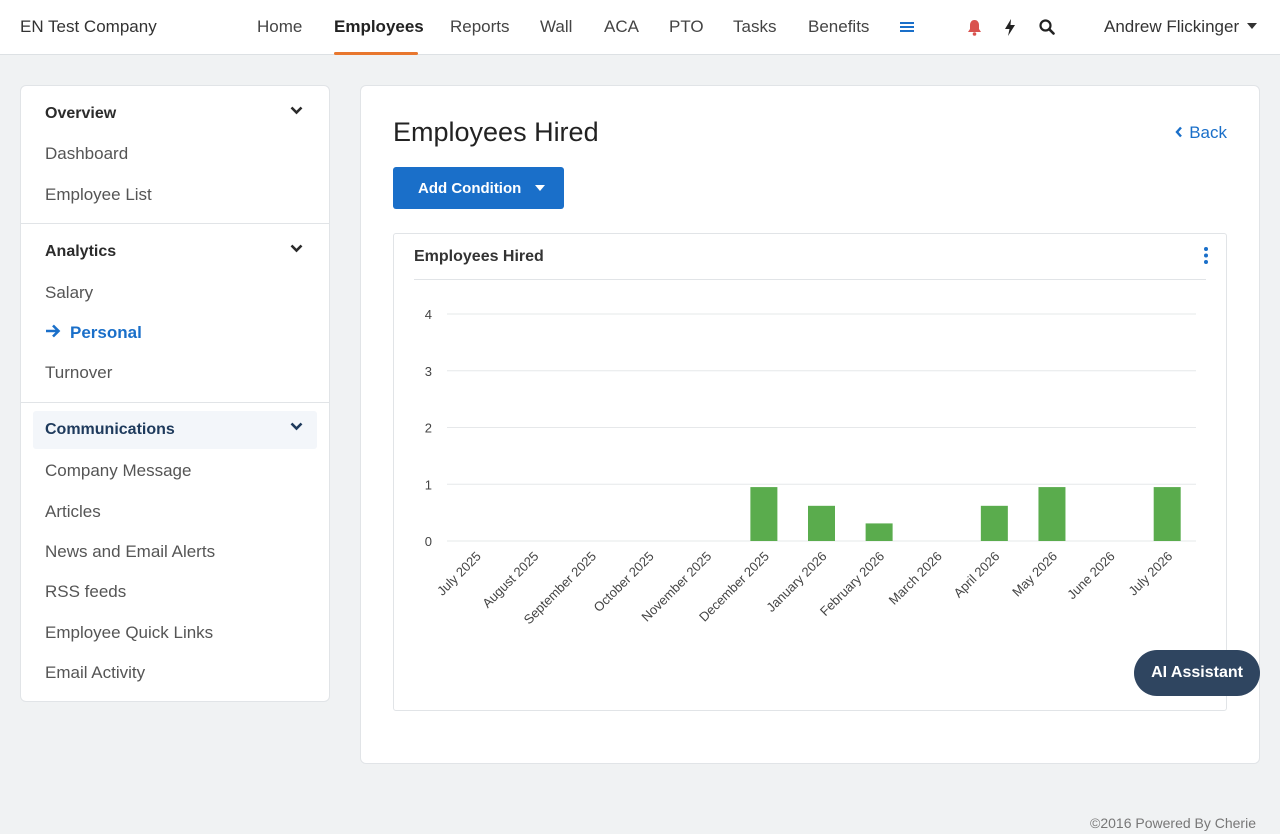  What do you see at coordinates (280, 26) in the screenshot?
I see `nav-home: Home` at bounding box center [280, 26].